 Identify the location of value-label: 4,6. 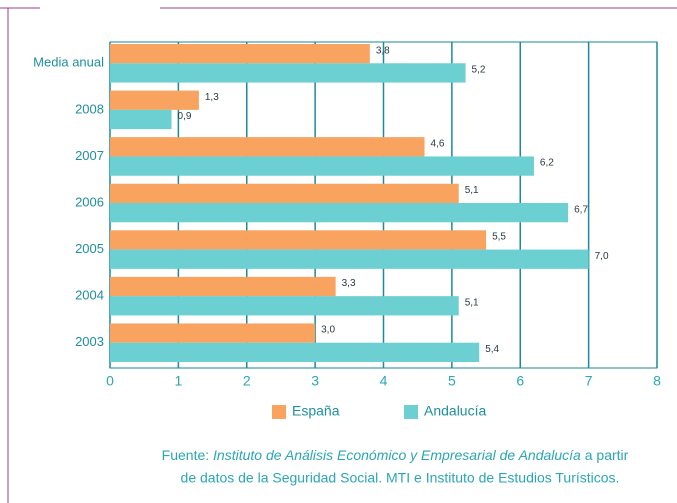
(438, 143).